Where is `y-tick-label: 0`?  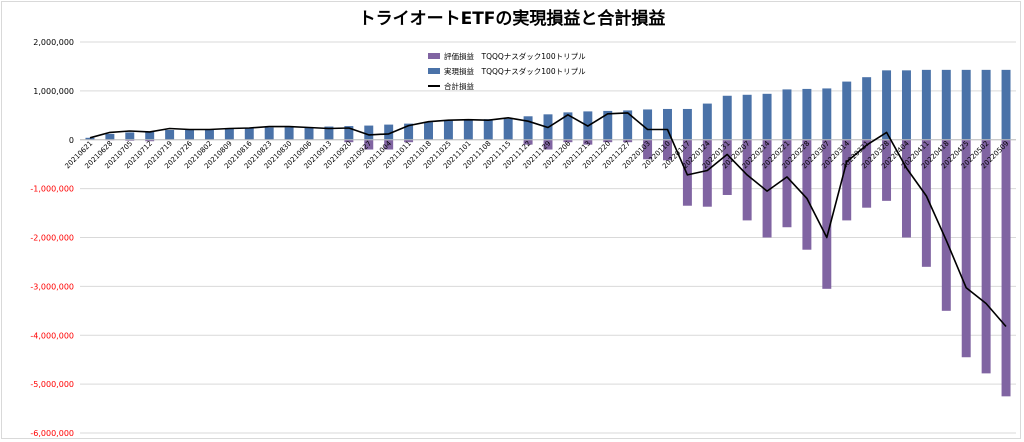 y-tick-label: 0 is located at coordinates (71, 140).